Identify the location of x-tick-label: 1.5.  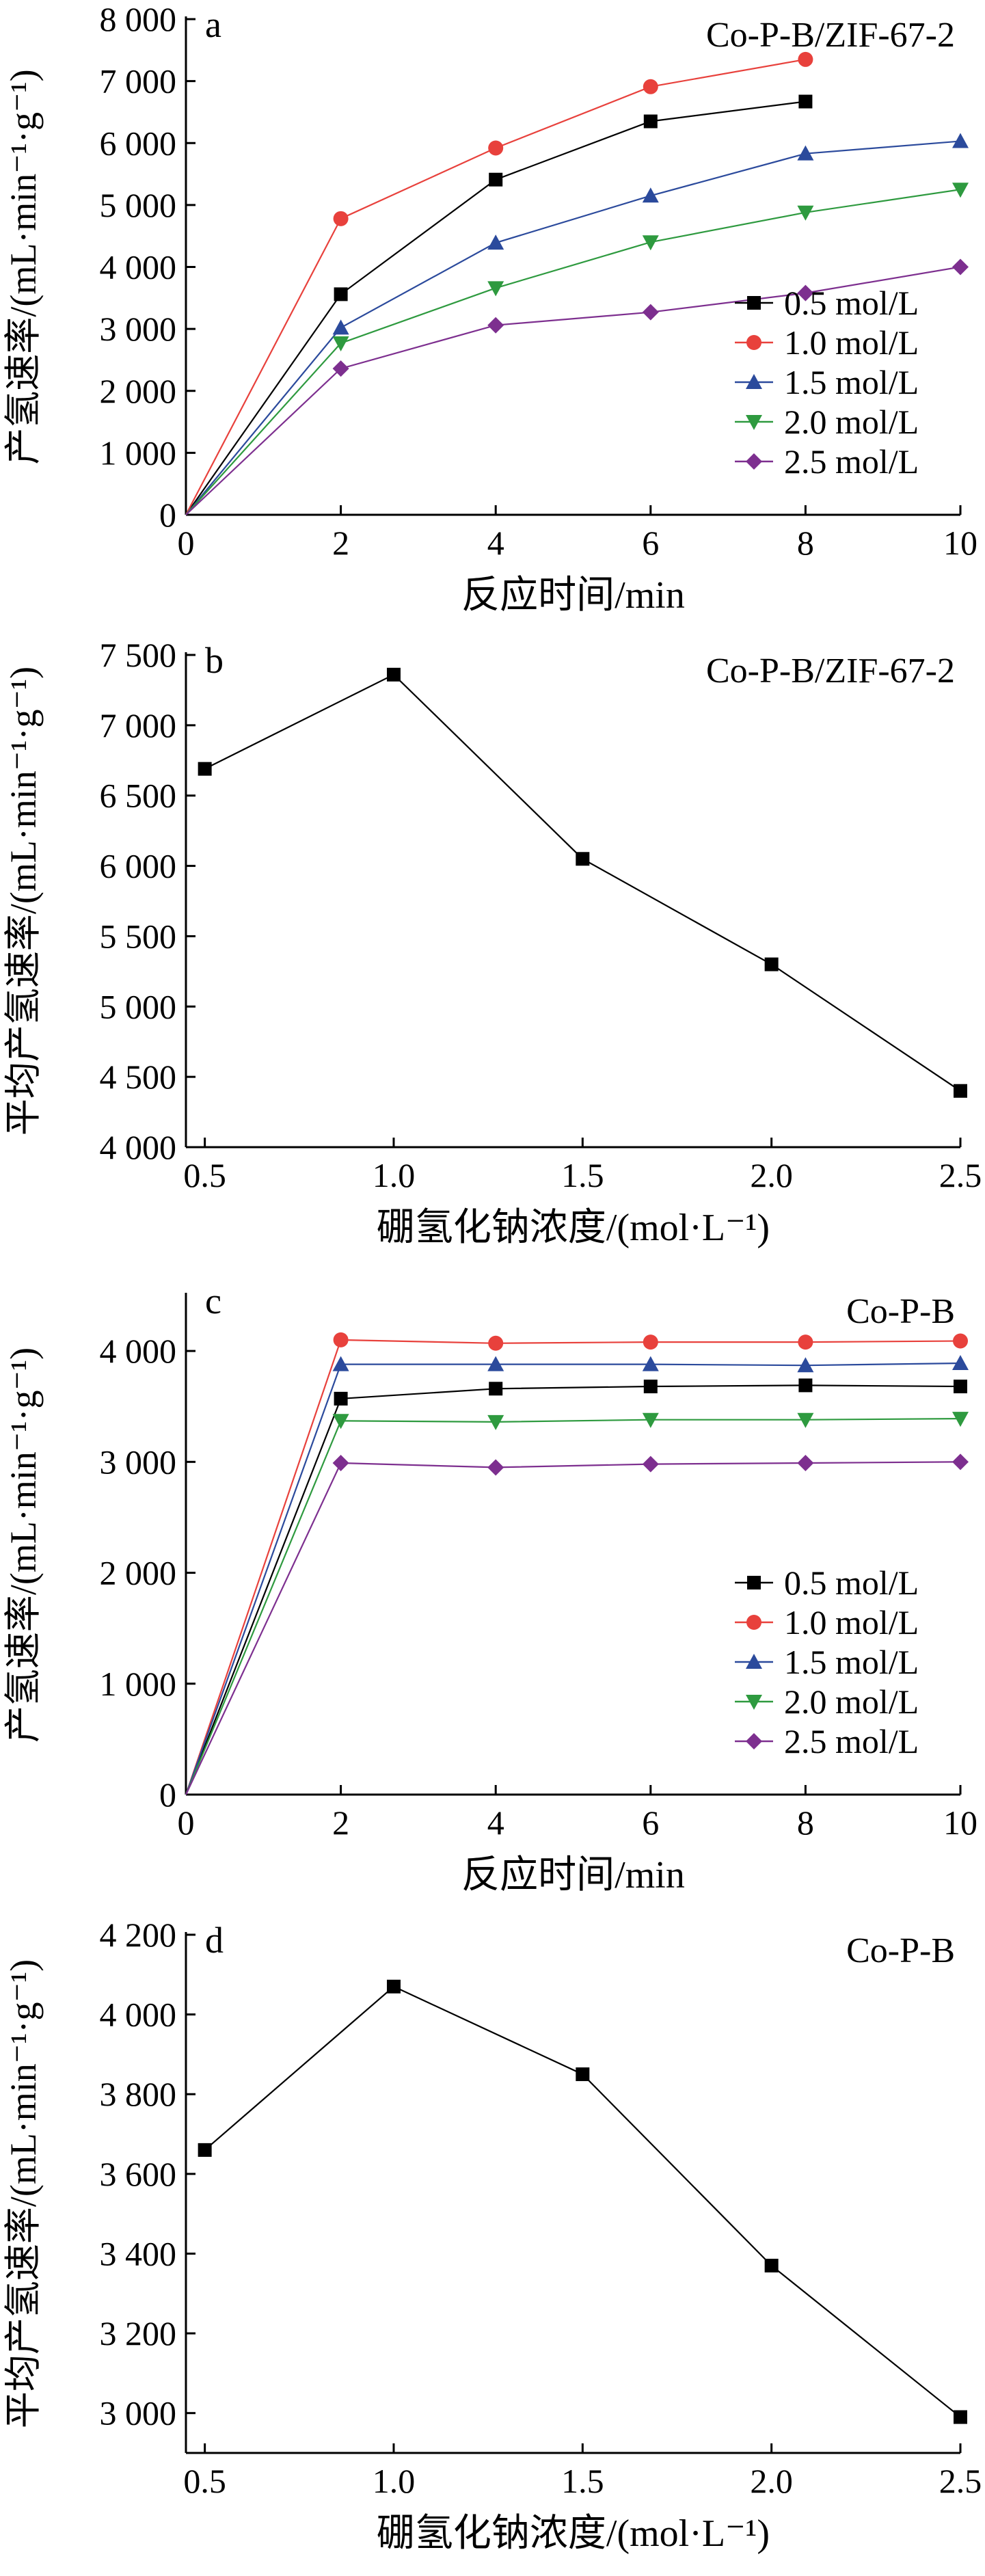
(582, 2481).